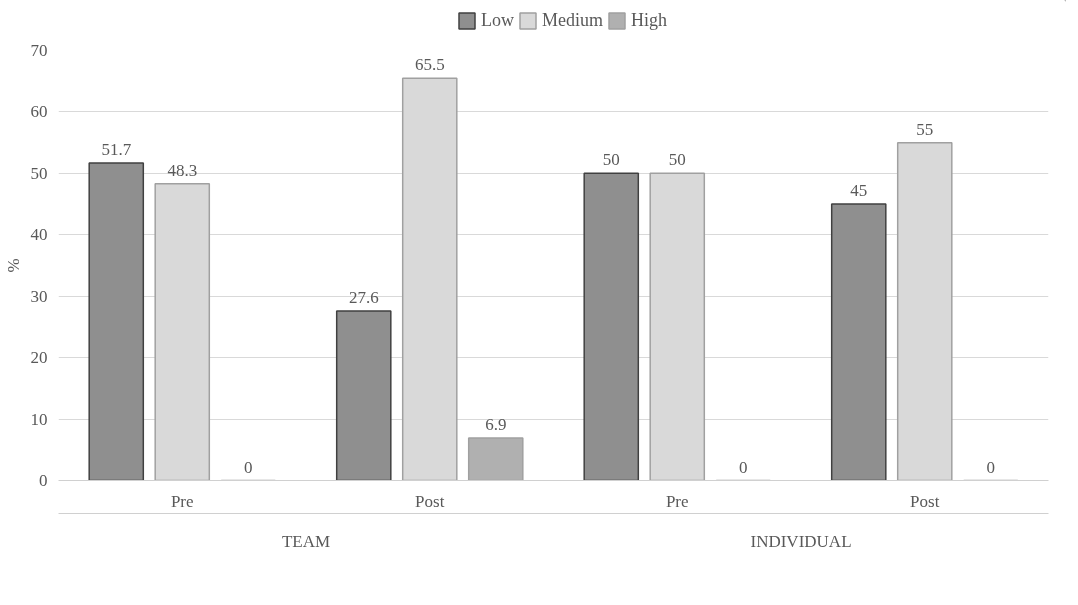 This screenshot has height=605, width=1078. What do you see at coordinates (801, 541) in the screenshot?
I see `text: INDIVIDUAL` at bounding box center [801, 541].